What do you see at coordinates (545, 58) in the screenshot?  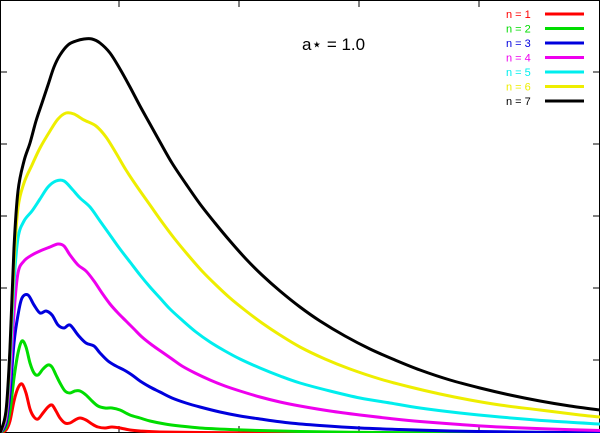 I see `legend: n = 1 n = 2 n = 3 n = 4 n = 5 n = 6 n = 7` at bounding box center [545, 58].